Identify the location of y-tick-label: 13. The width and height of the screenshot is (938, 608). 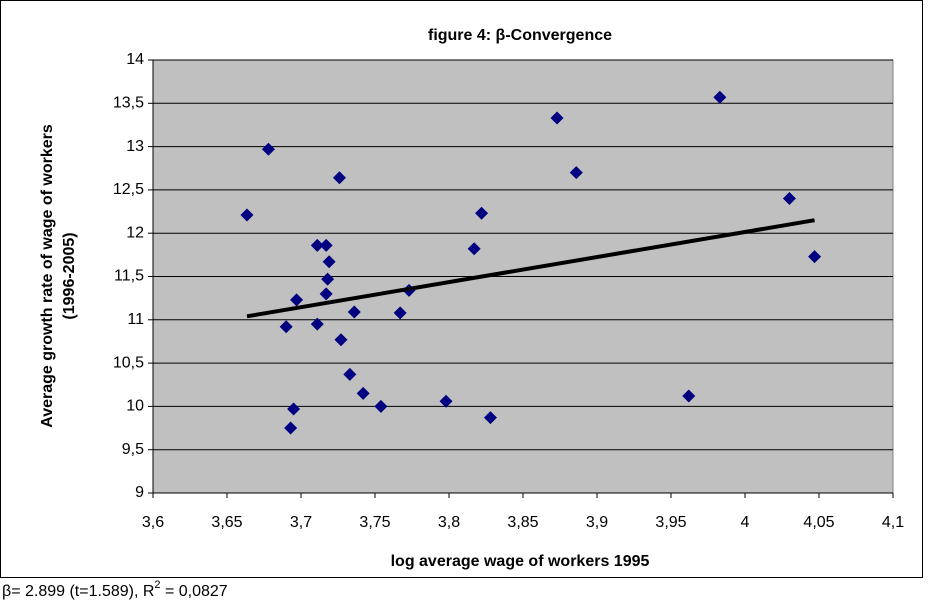
(135, 146).